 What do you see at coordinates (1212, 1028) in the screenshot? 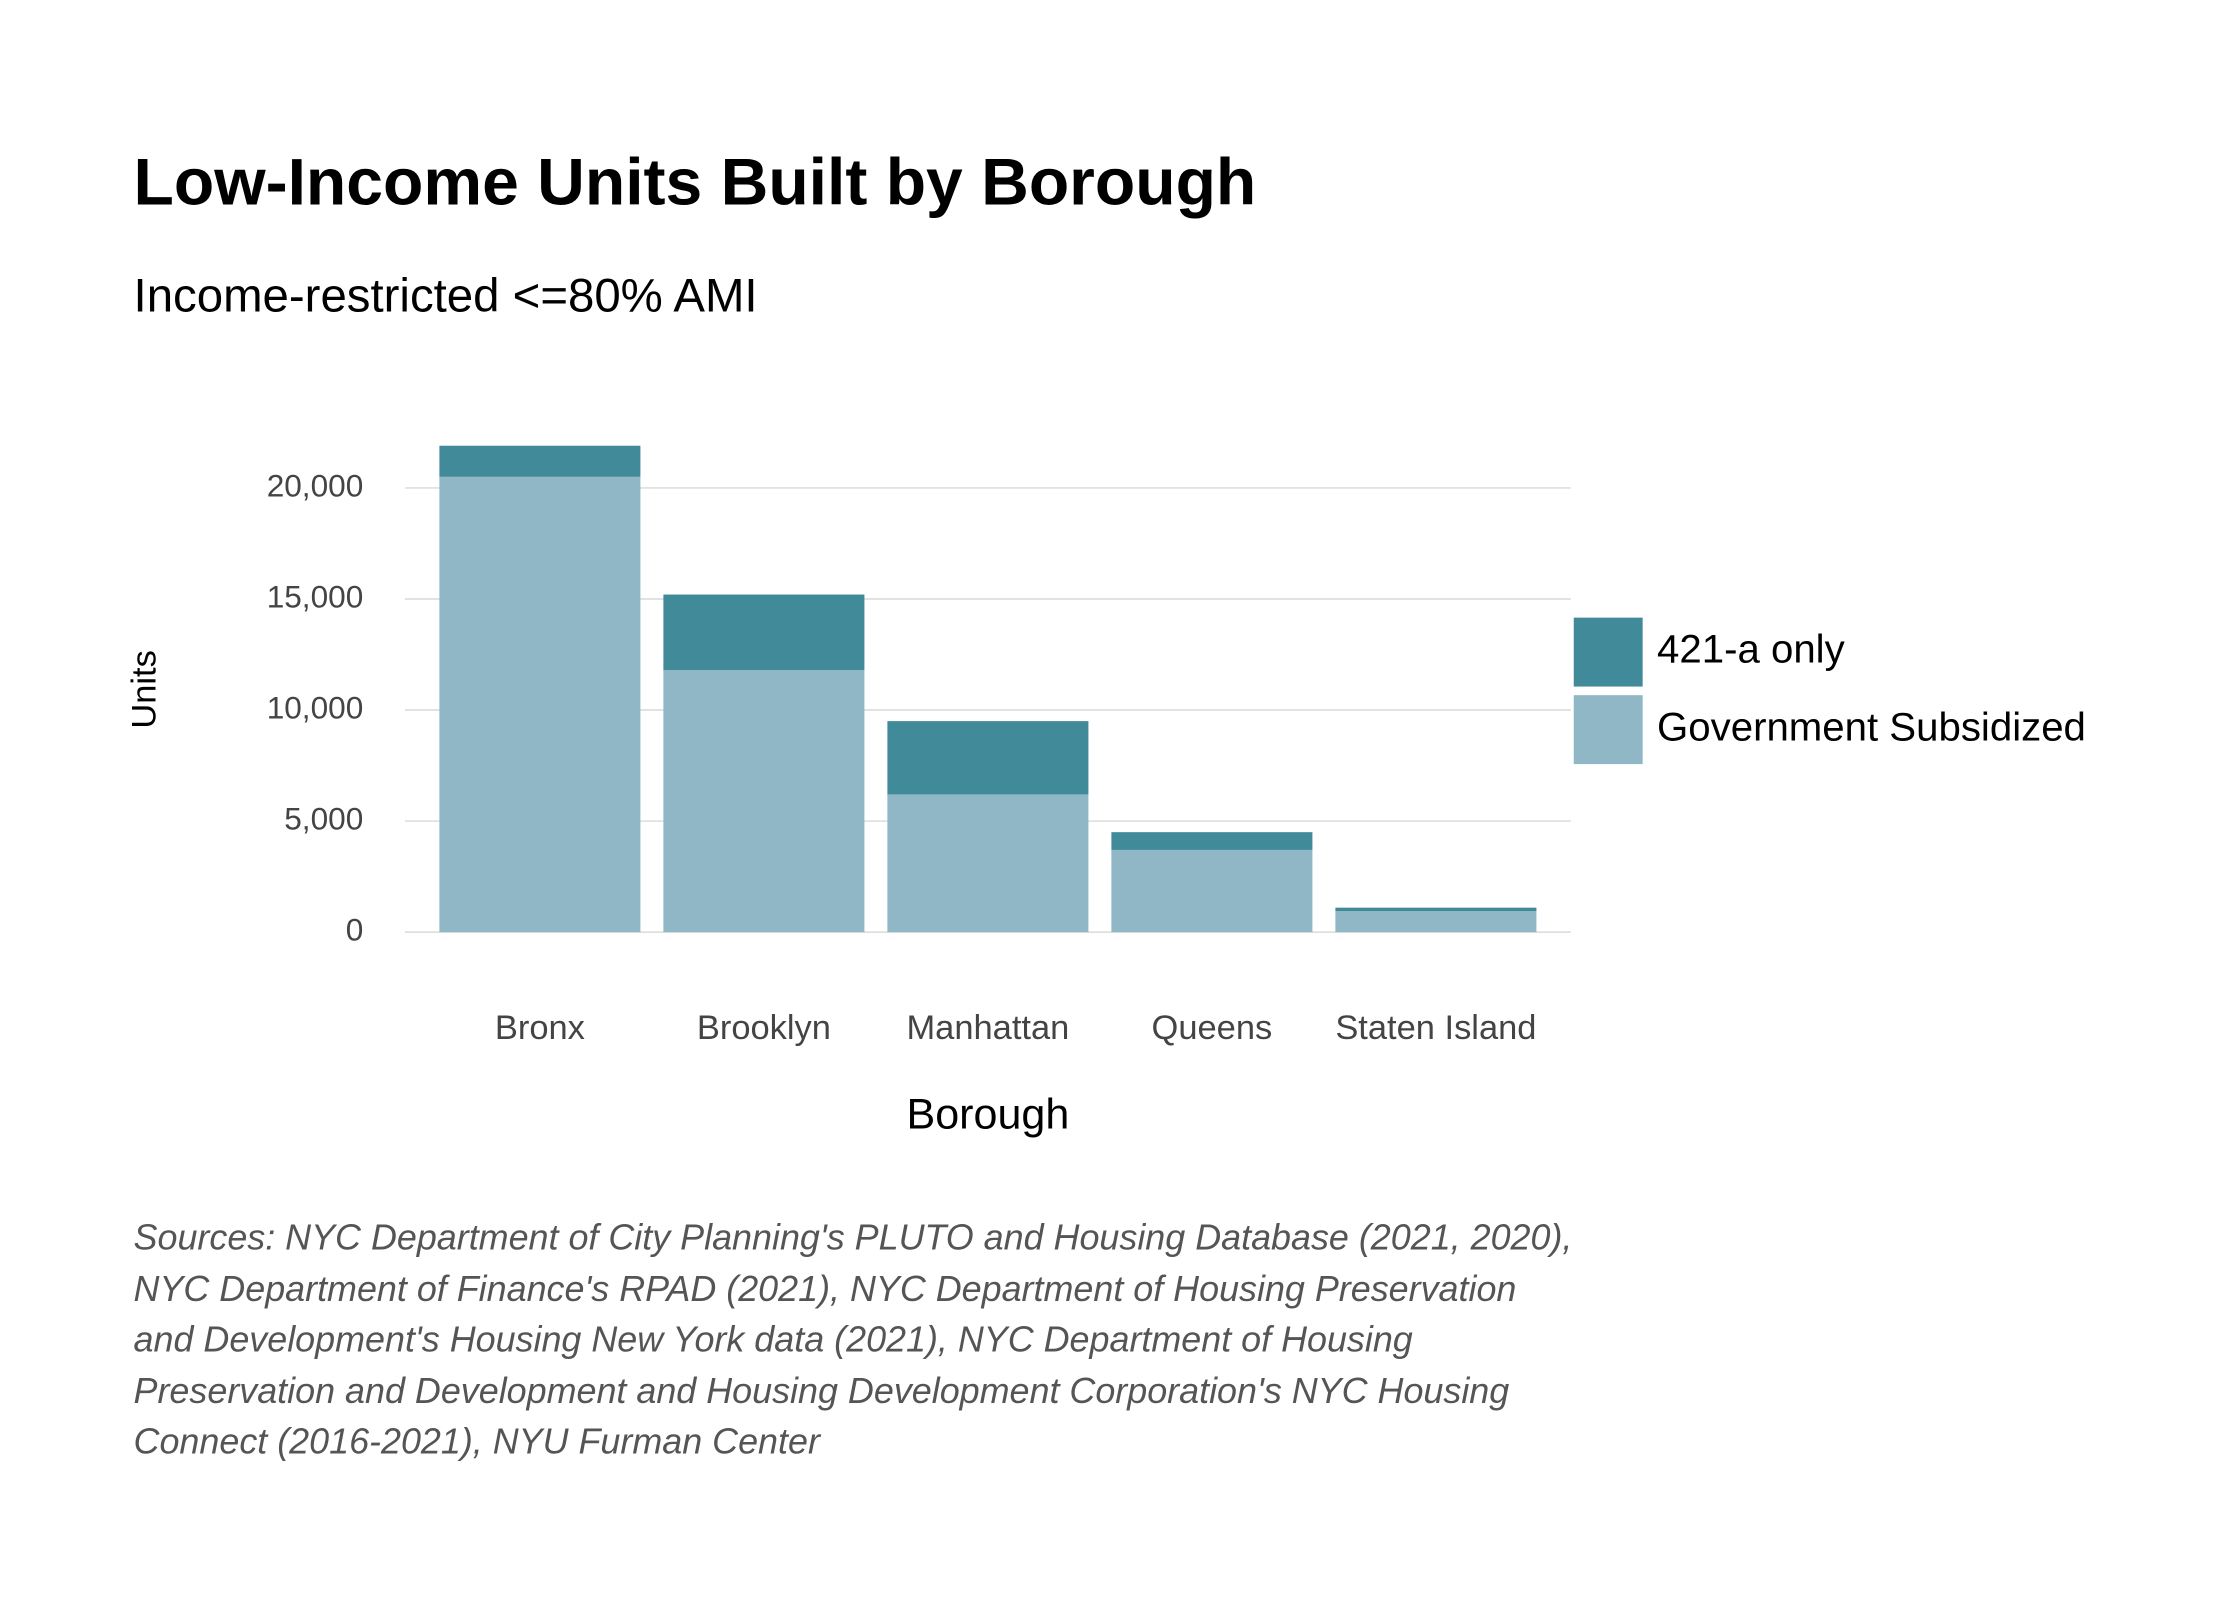
I see `x-tick-label: Queens` at bounding box center [1212, 1028].